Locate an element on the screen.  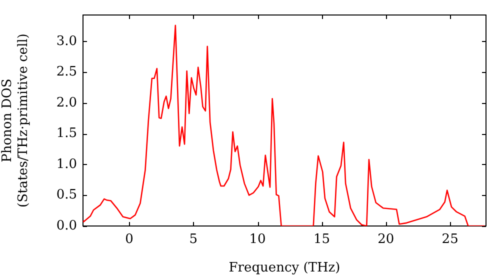
x-tick-label: 20 is located at coordinates (386, 240).